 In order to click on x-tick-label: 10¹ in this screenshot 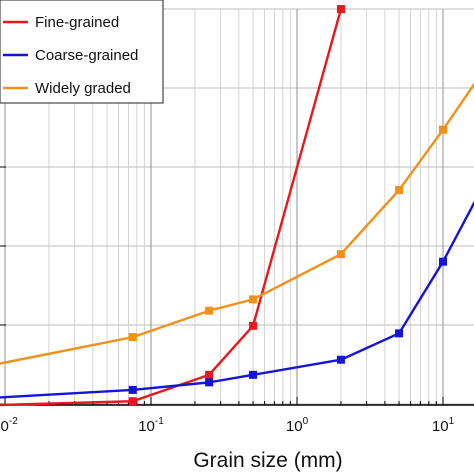, I will do `click(443, 425)`.